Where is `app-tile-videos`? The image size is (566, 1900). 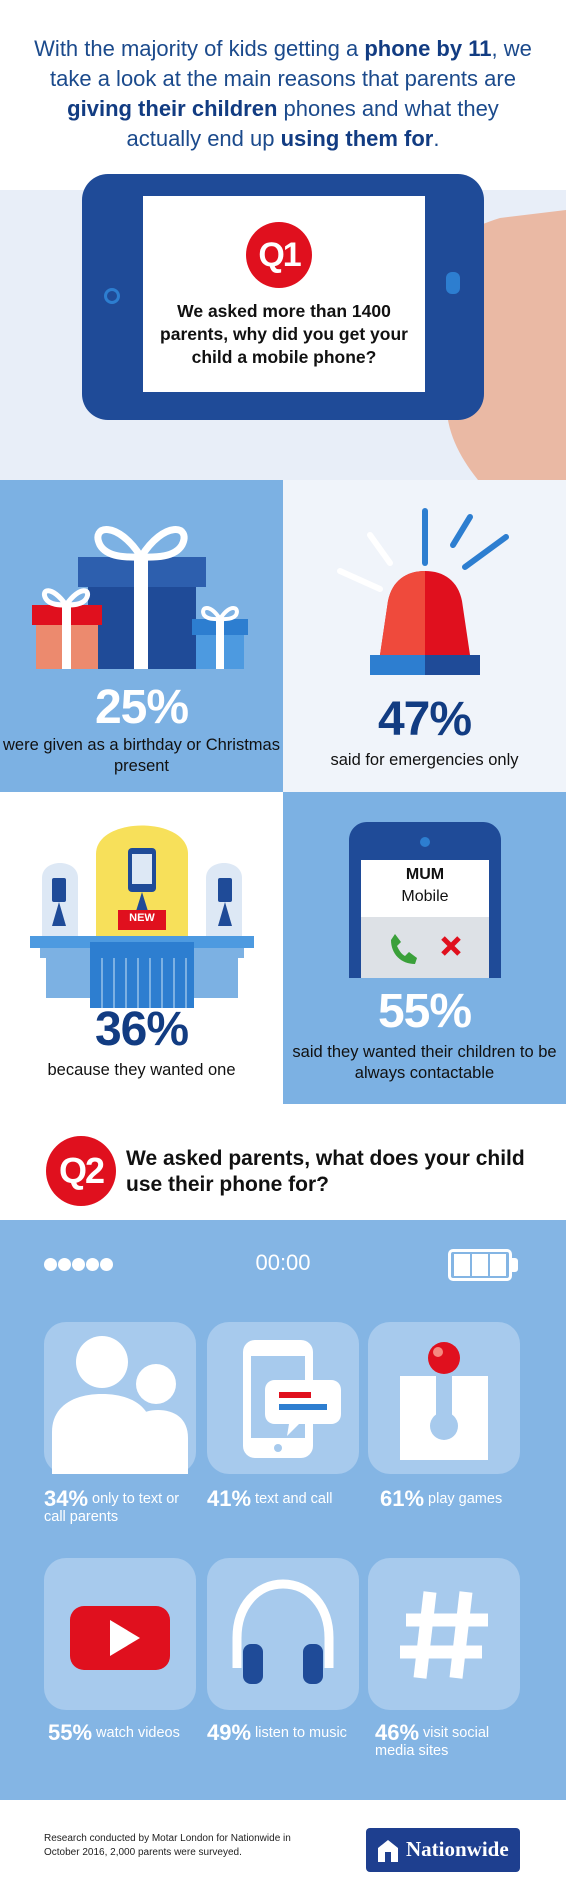
app-tile-videos is located at coordinates (120, 1634).